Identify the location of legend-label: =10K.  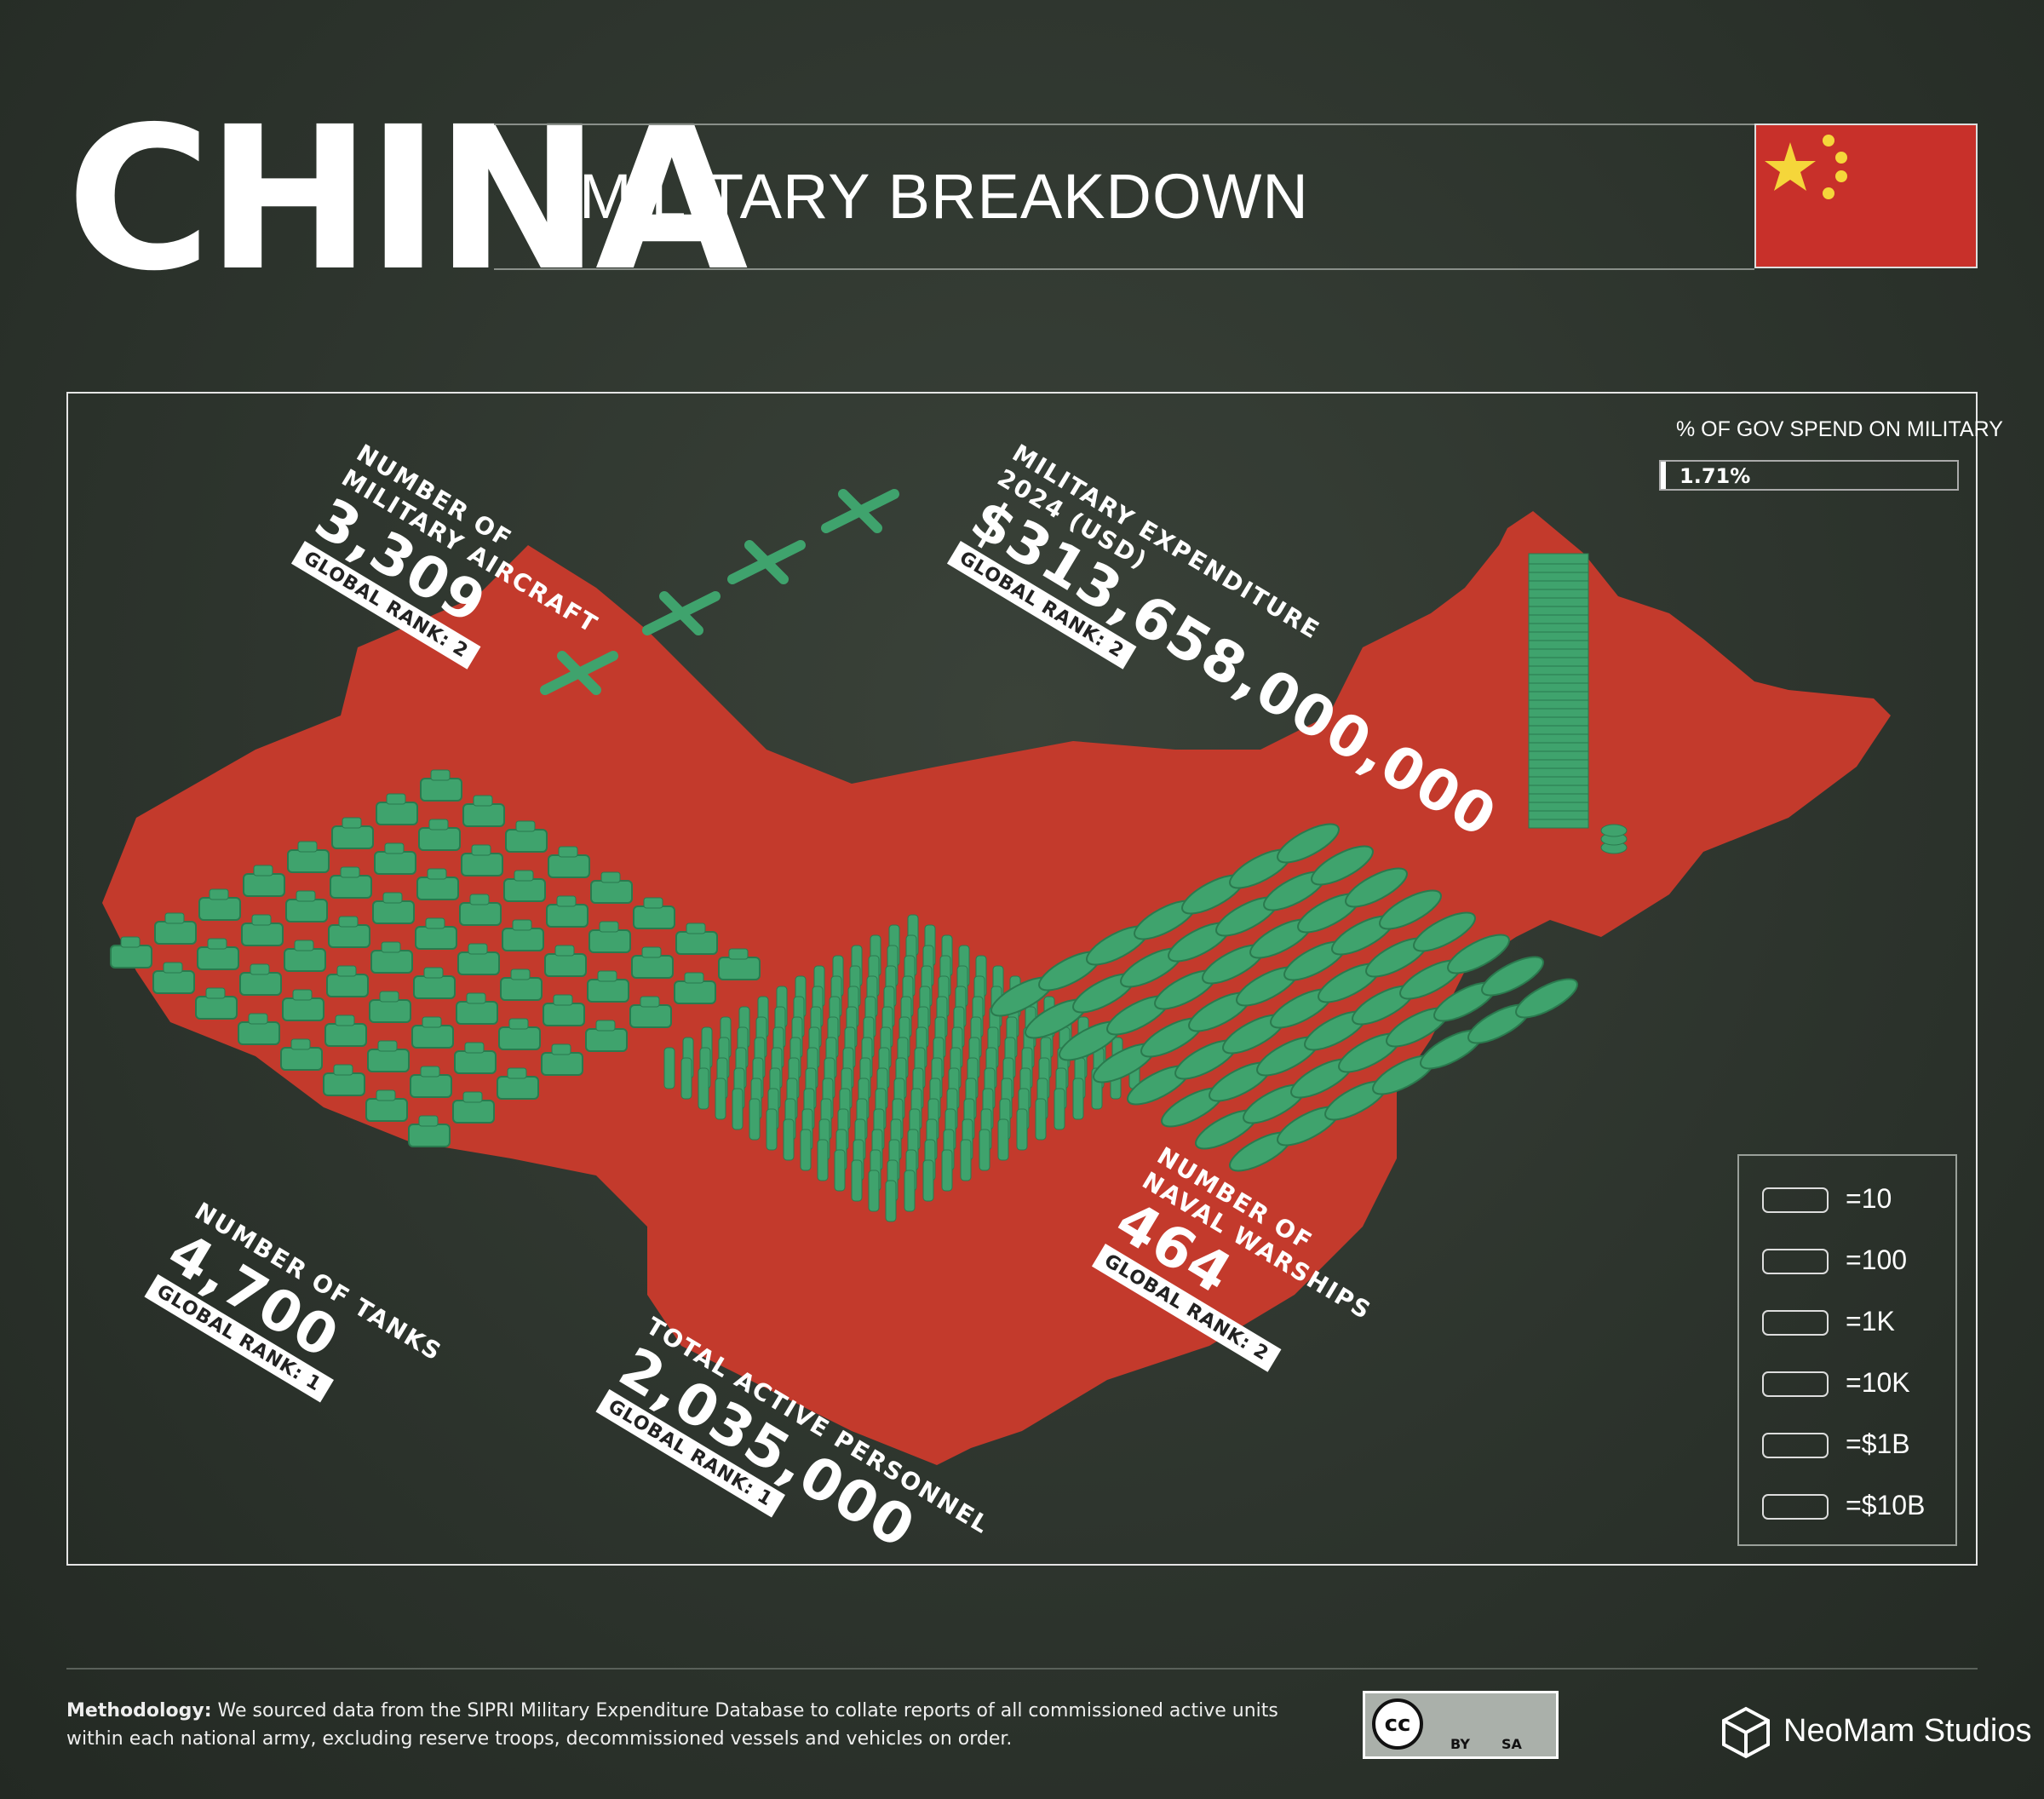
(1878, 1382).